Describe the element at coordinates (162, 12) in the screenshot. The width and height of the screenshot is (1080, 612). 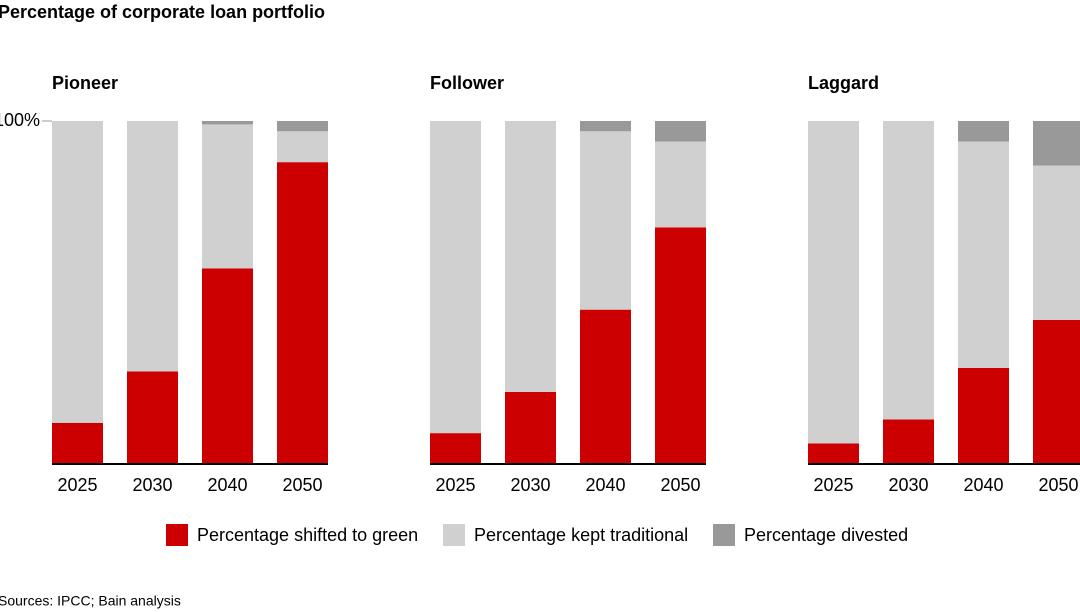
I see `chart-title: Percentage of corporate loan portfolio` at that location.